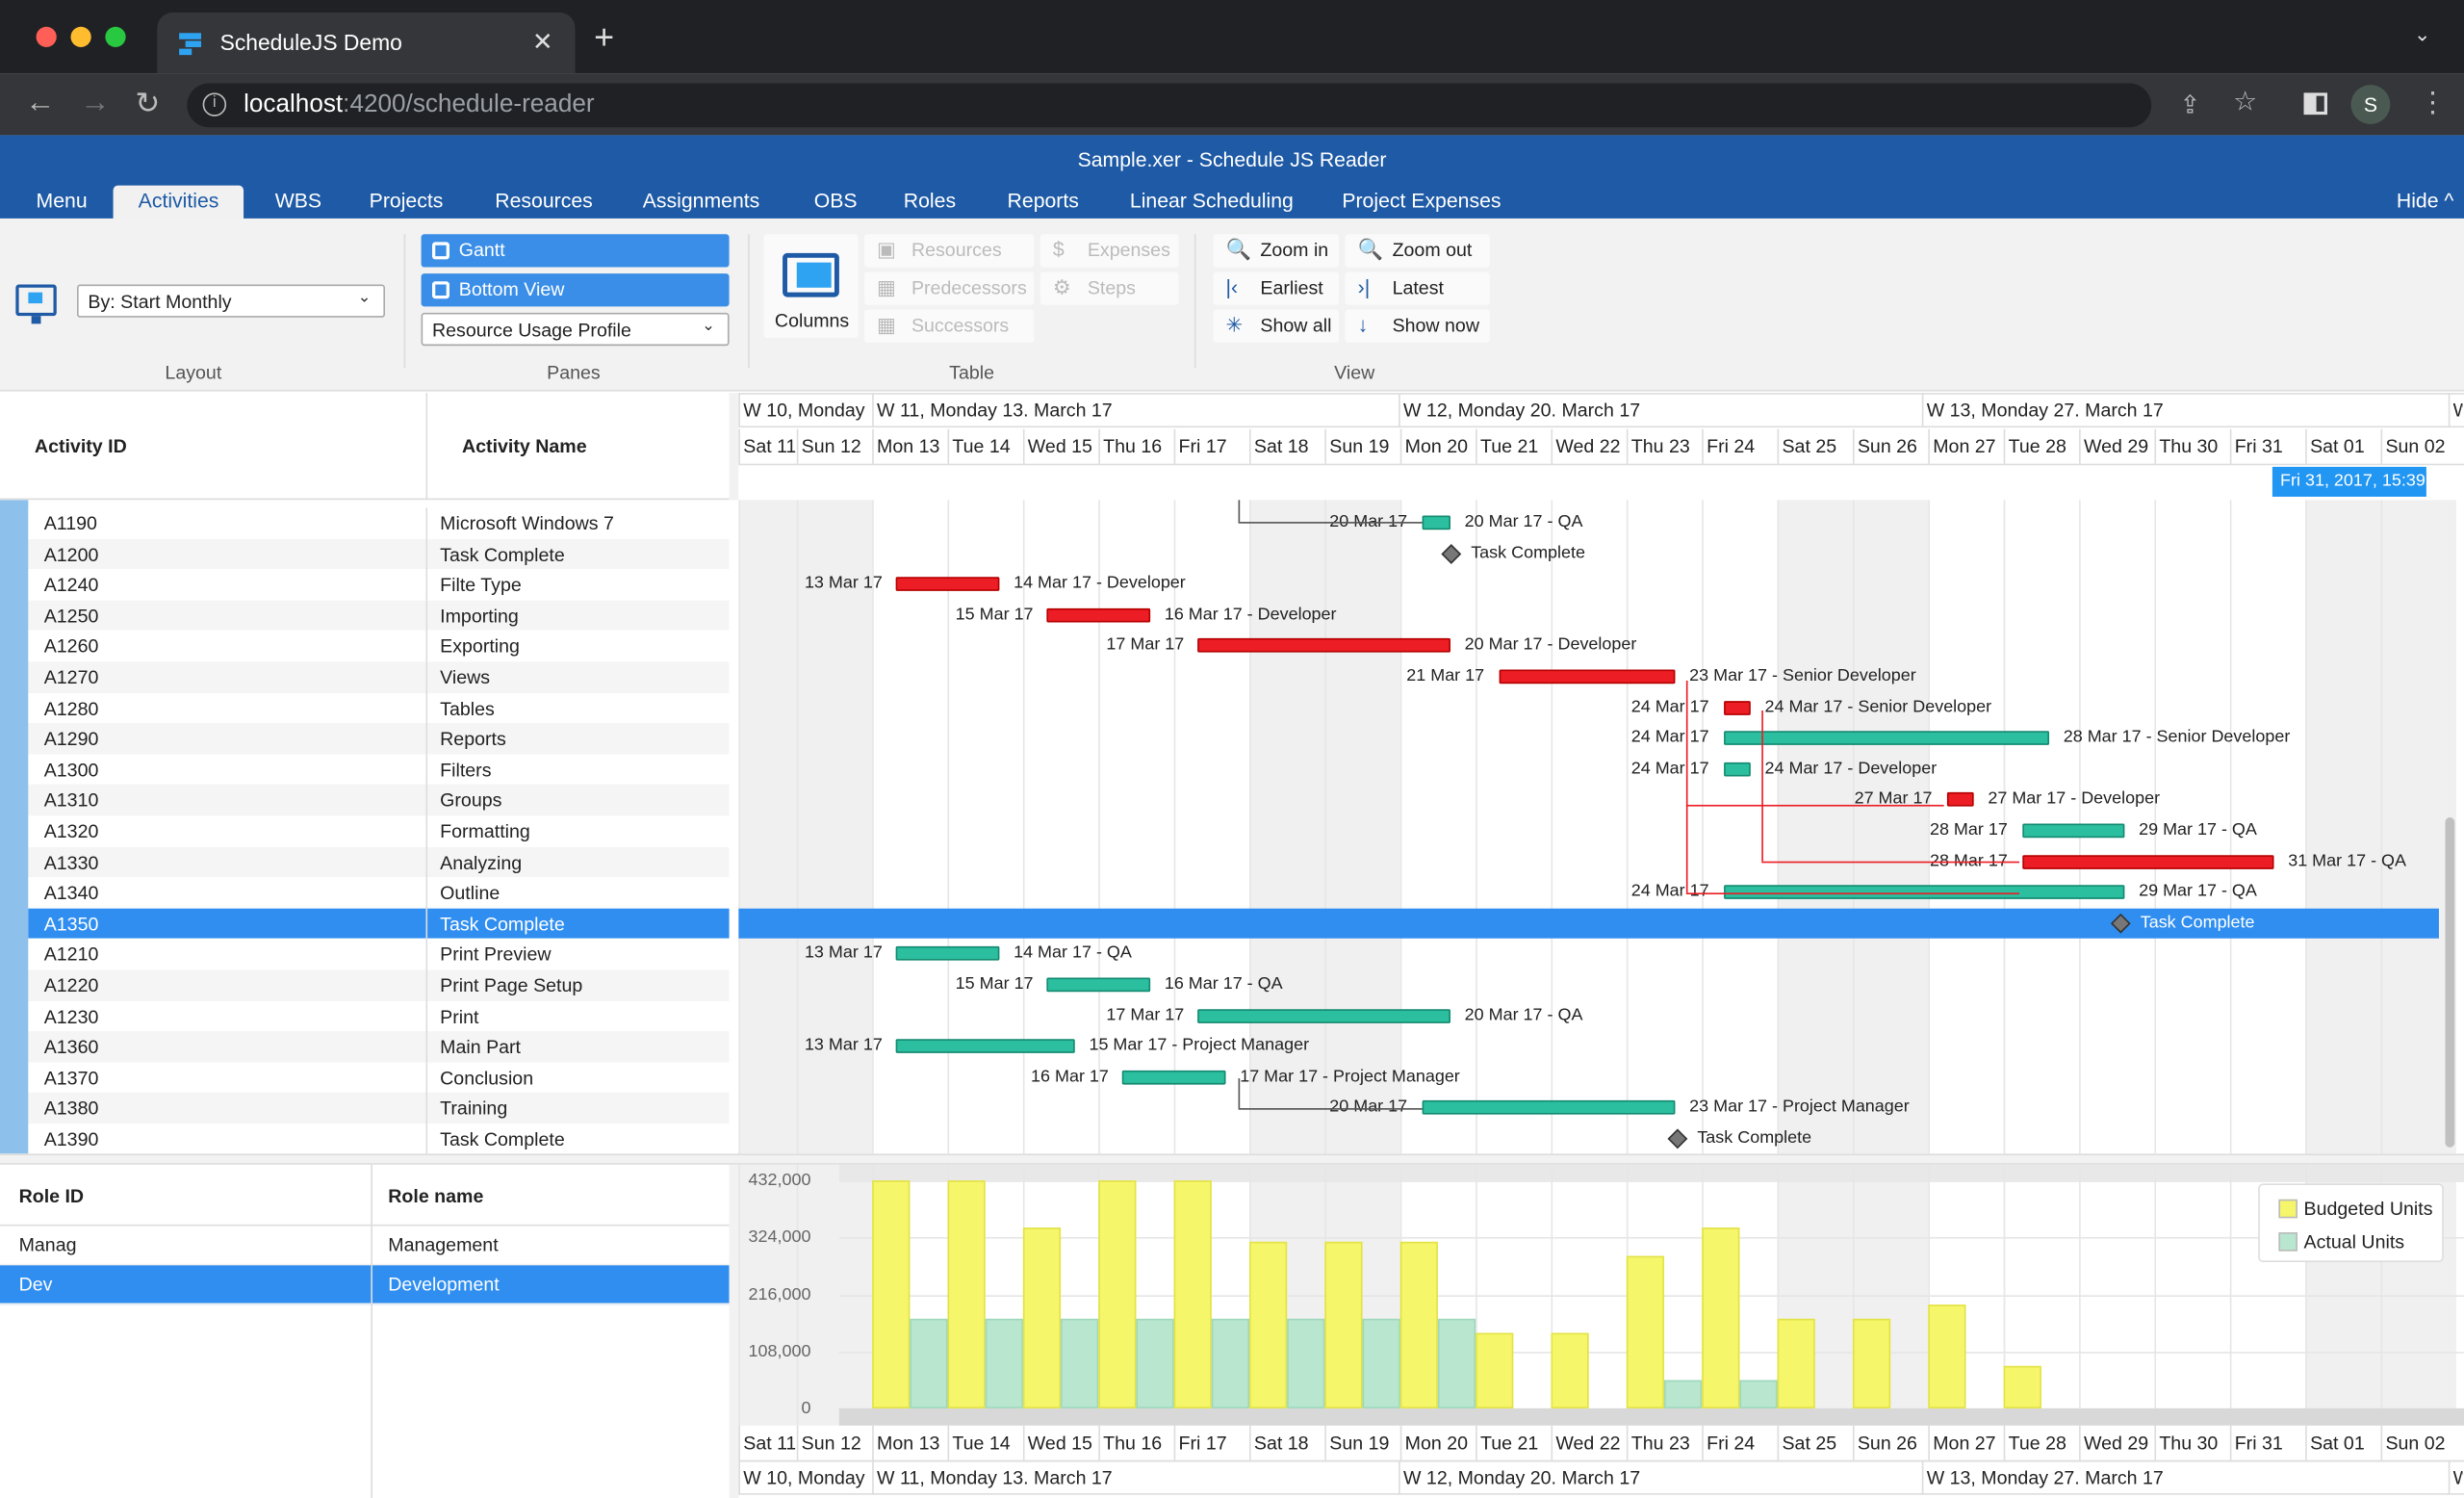 The width and height of the screenshot is (2464, 1498). I want to click on table-row: A1220 Print Page Setup, so click(379, 985).